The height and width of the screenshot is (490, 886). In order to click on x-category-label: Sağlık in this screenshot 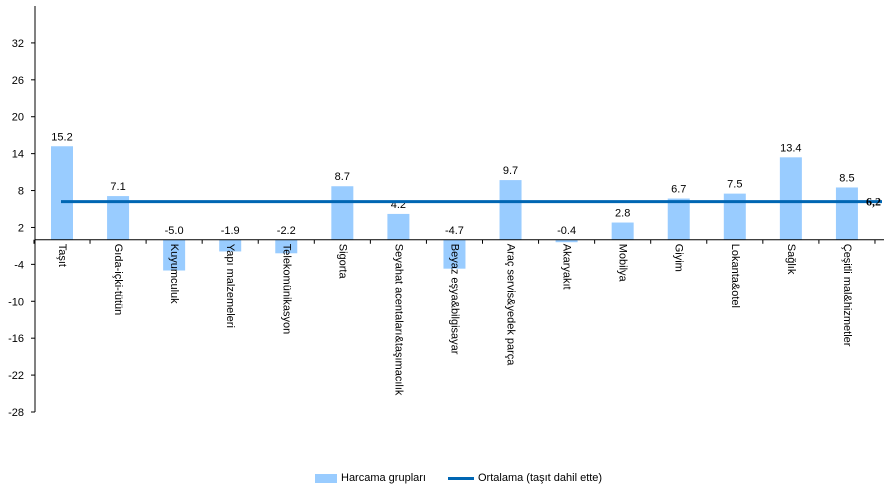, I will do `click(791, 259)`.